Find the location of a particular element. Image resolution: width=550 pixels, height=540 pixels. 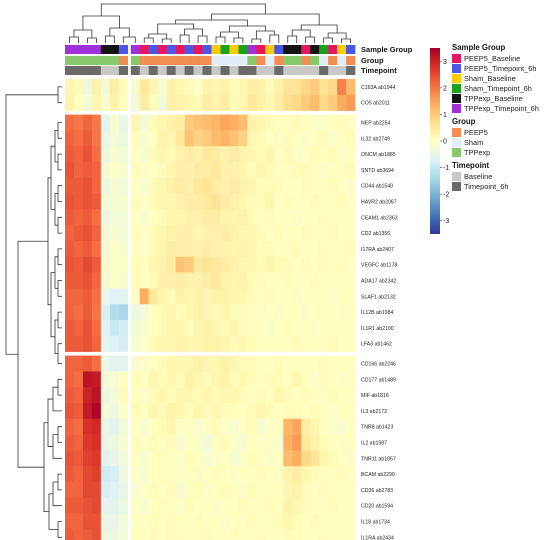

row-label: CD166 ab2246 is located at coordinates (378, 365).